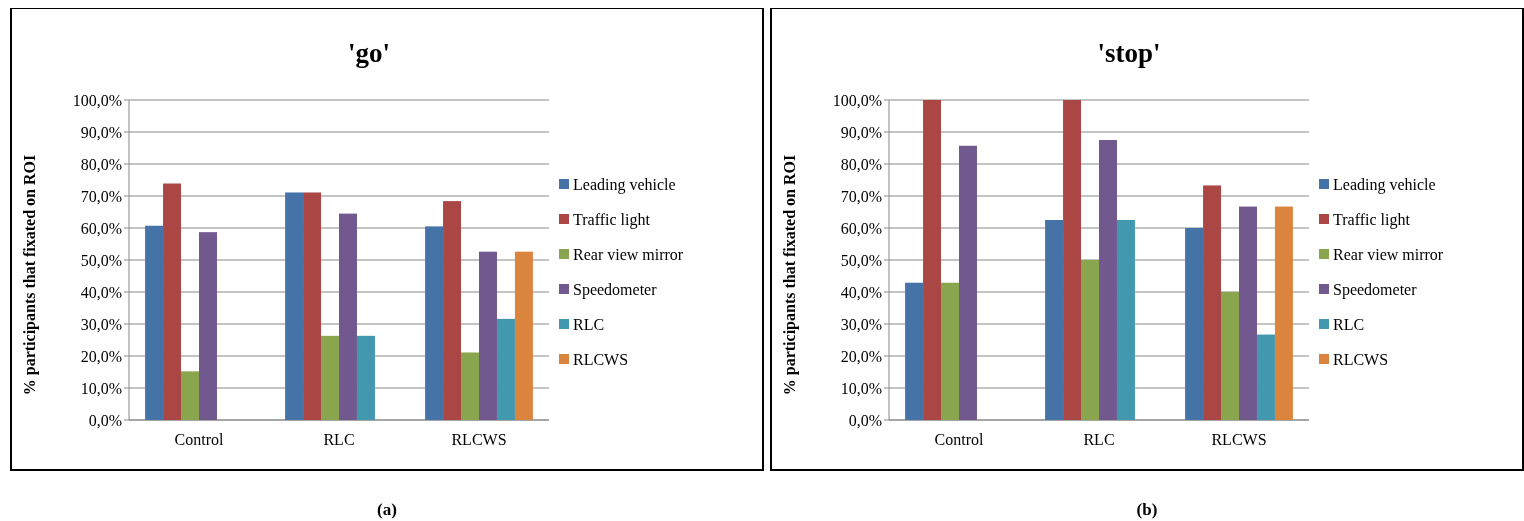  What do you see at coordinates (387, 509) in the screenshot?
I see `text: (a)` at bounding box center [387, 509].